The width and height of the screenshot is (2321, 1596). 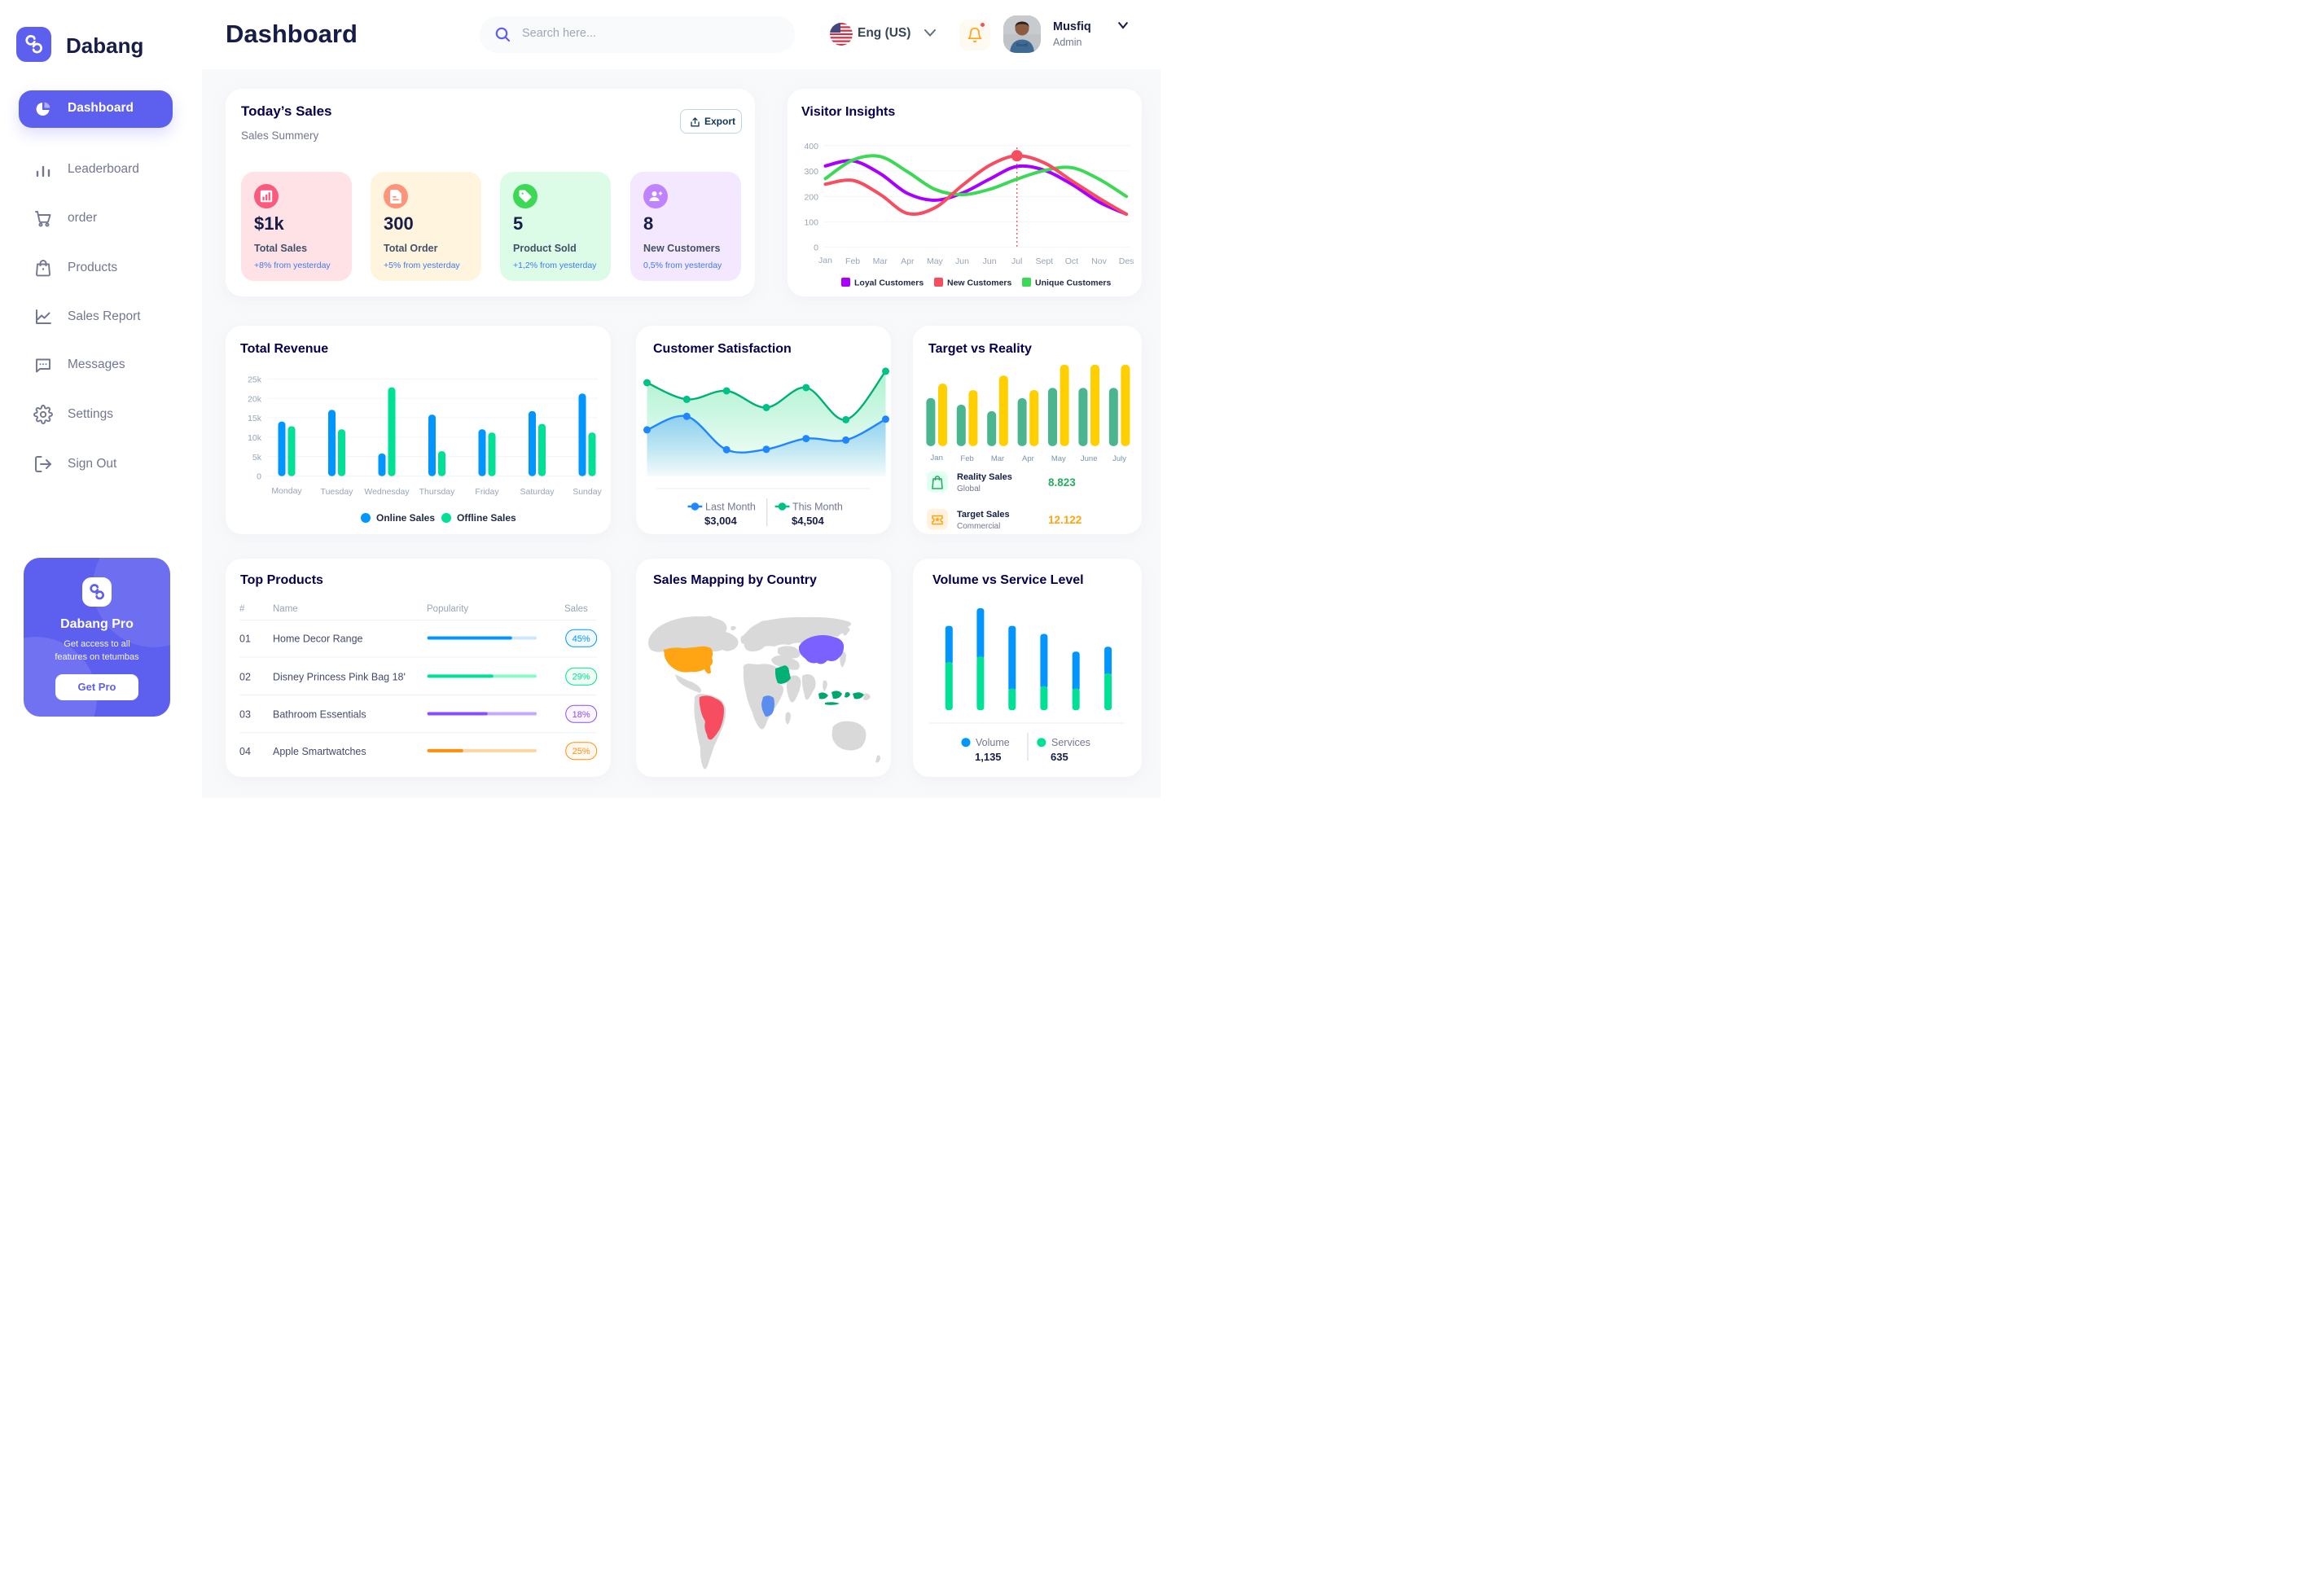 I want to click on svg-text: July, so click(x=1119, y=458).